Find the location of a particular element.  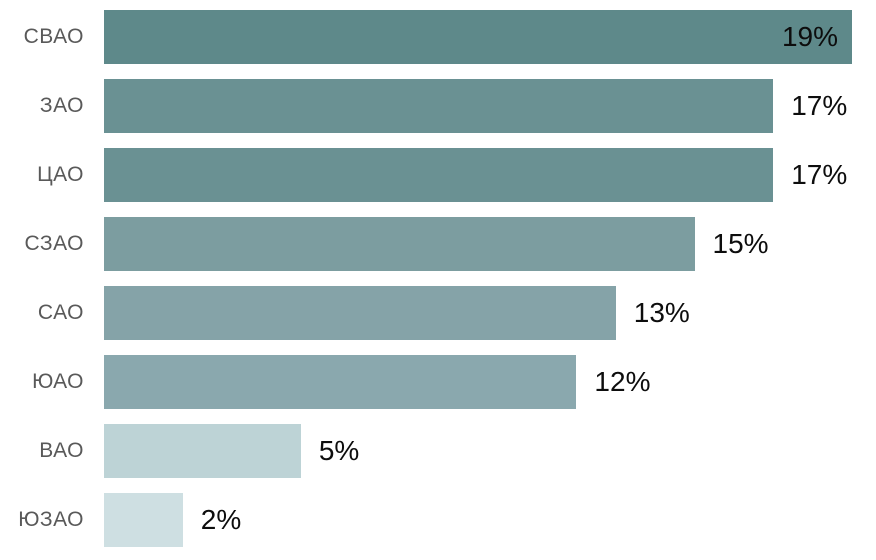

chart-row: ЮАО 12% is located at coordinates (438, 382).